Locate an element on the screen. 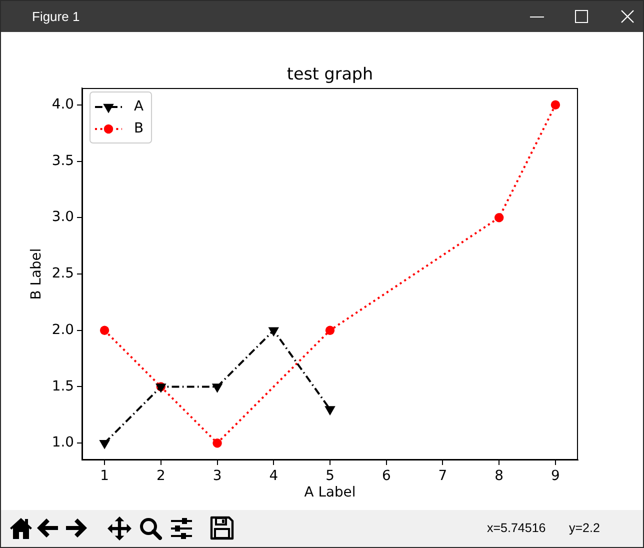 Image resolution: width=644 pixels, height=548 pixels. y-tick-label: 1.0 is located at coordinates (63, 442).